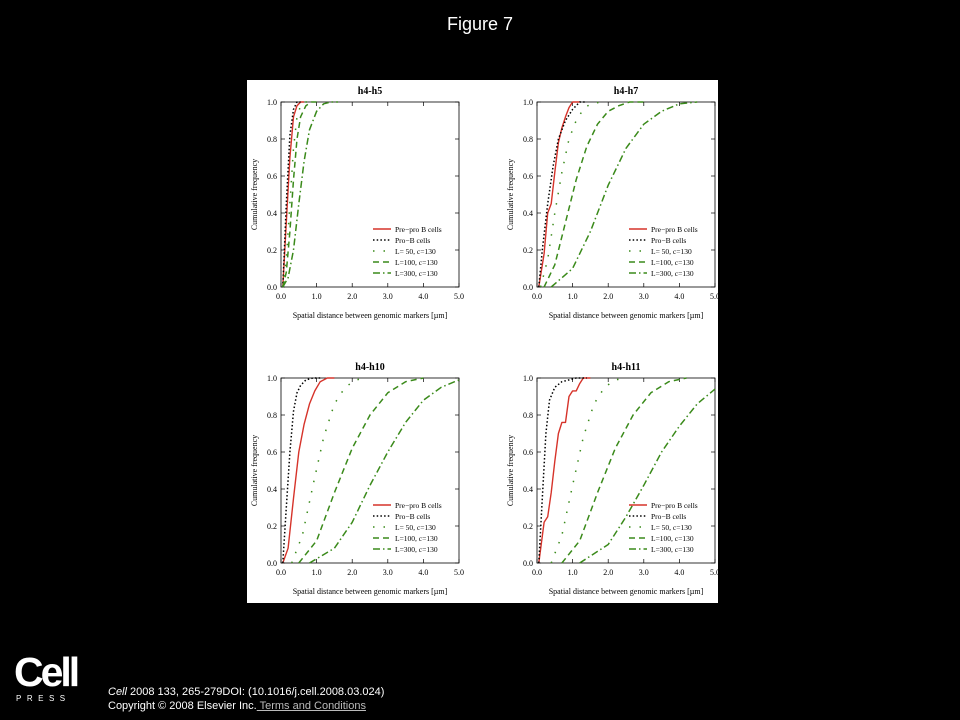 The height and width of the screenshot is (720, 960). Describe the element at coordinates (370, 91) in the screenshot. I see `chart-title: h4-h5` at that location.